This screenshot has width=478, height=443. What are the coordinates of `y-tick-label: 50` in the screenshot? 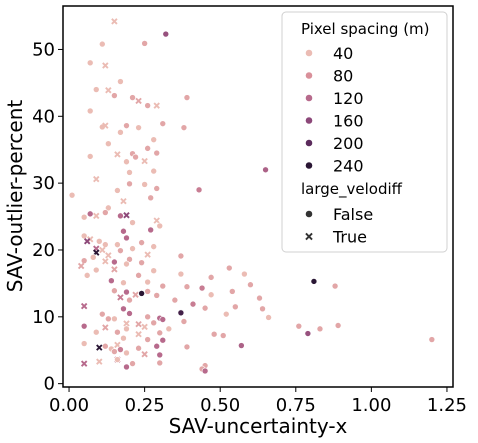 It's located at (43, 49).